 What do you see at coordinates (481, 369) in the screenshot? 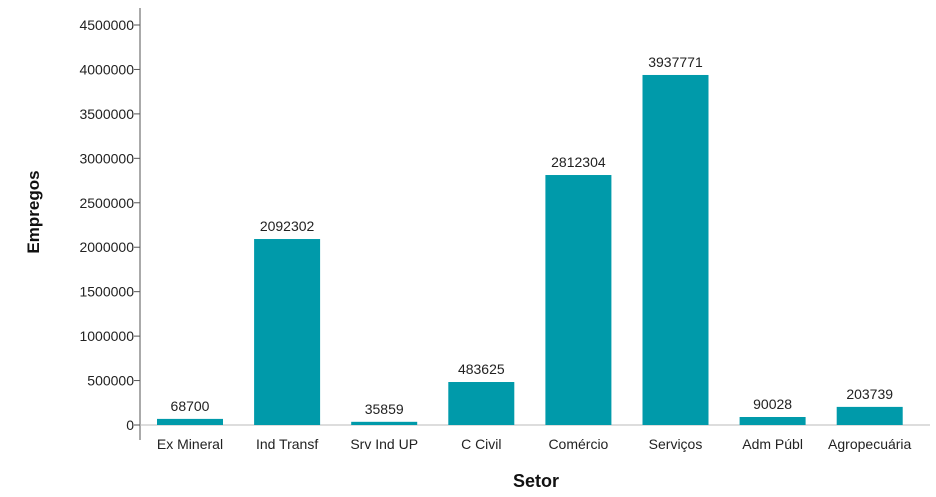
I see `data-label: 483625` at bounding box center [481, 369].